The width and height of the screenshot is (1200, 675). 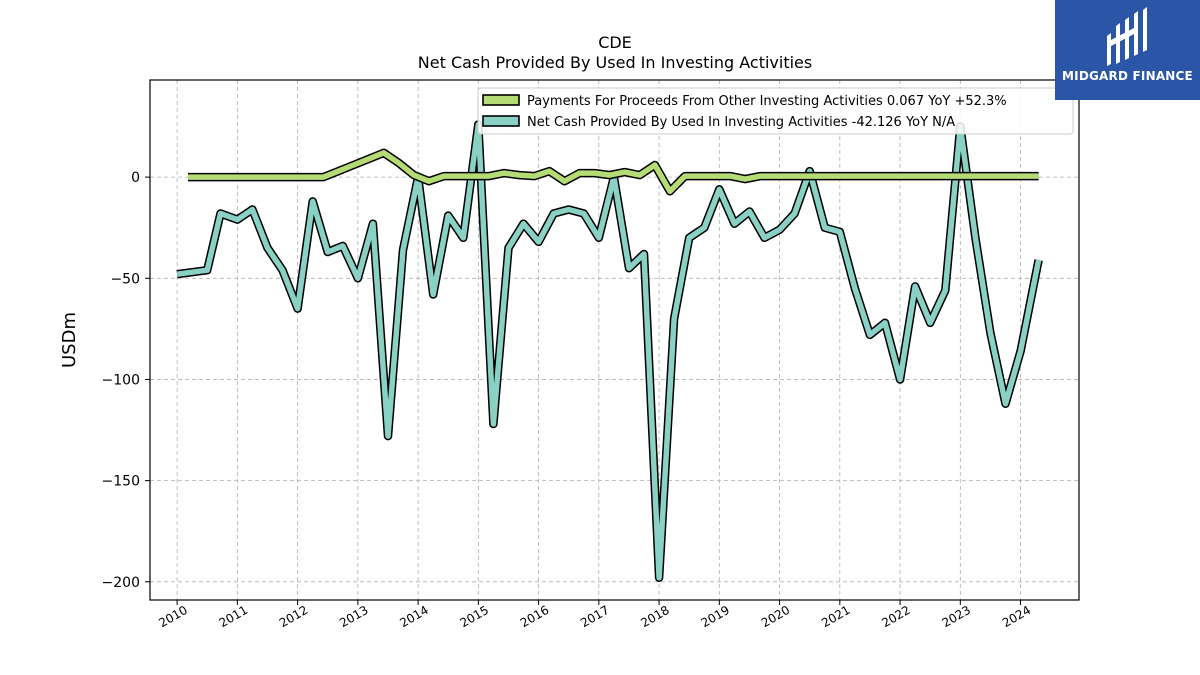 I want to click on x-tick-label: 2011, so click(x=233, y=616).